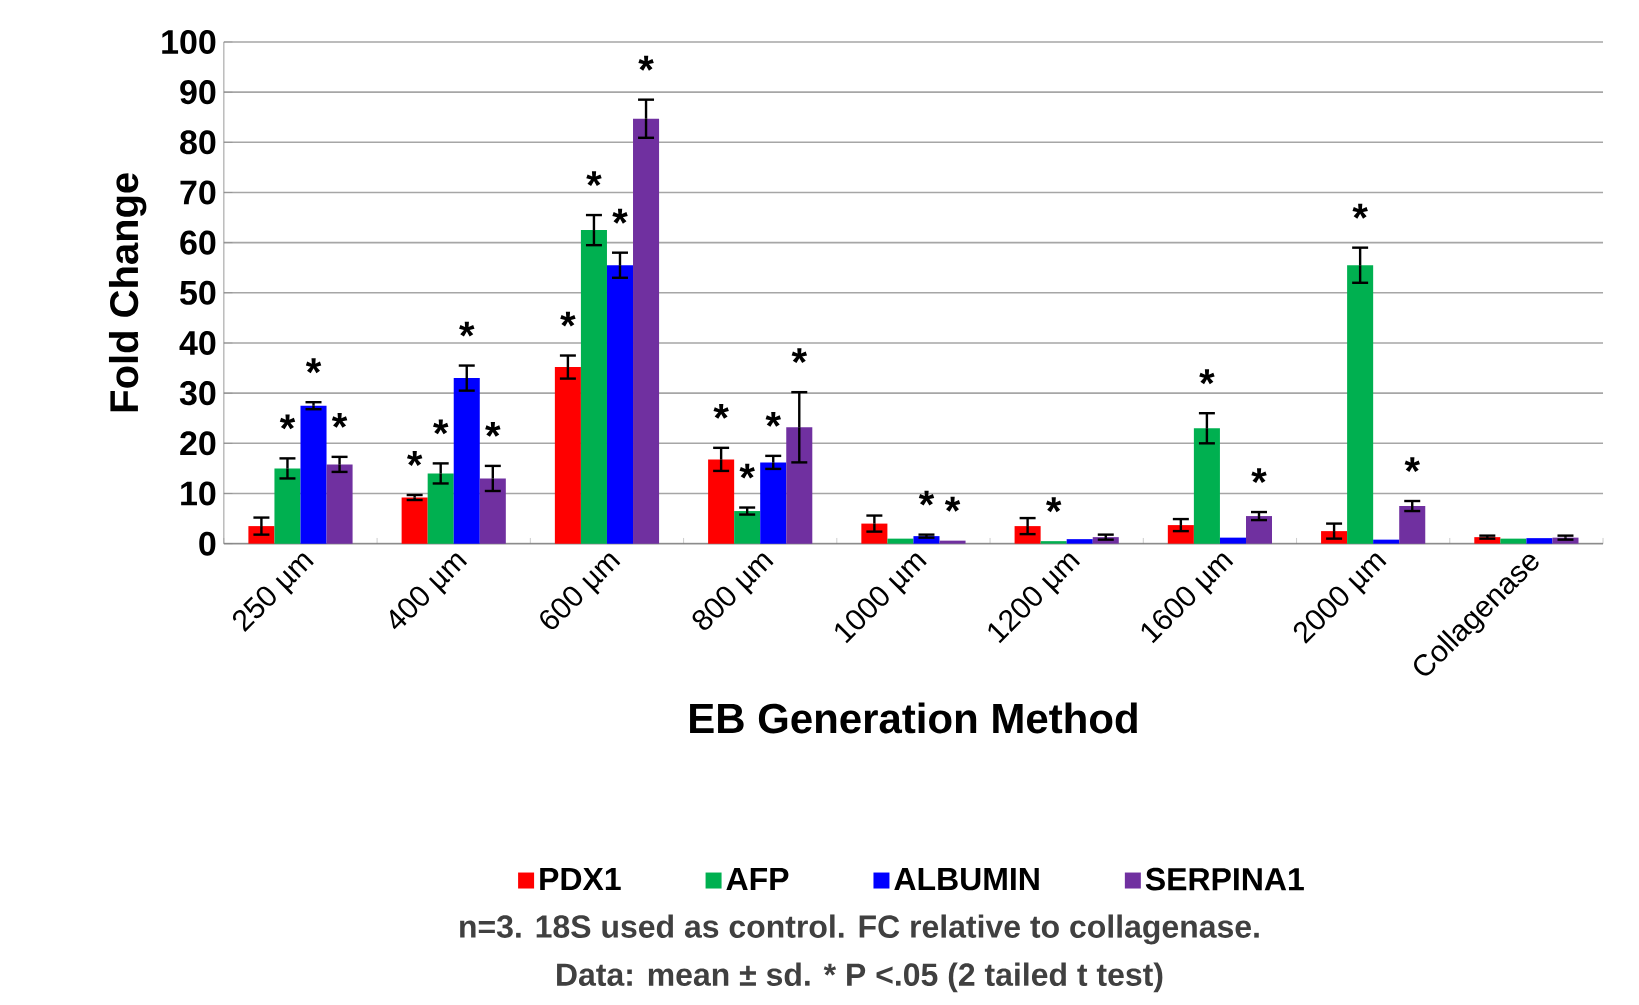 The width and height of the screenshot is (1639, 1005). What do you see at coordinates (198, 292) in the screenshot?
I see `y-tick-label: 50` at bounding box center [198, 292].